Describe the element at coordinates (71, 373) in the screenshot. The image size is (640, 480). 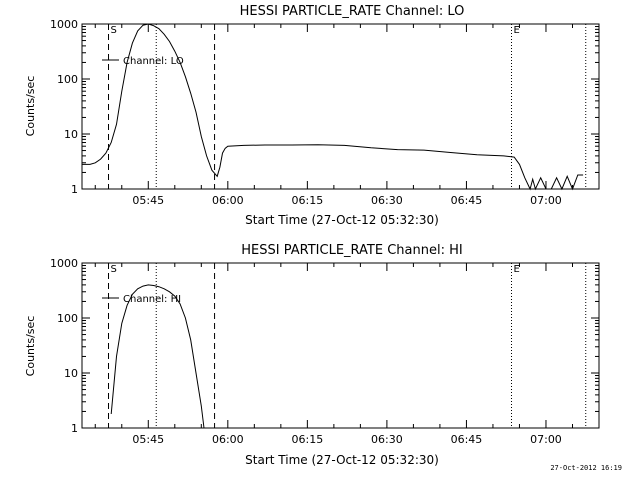
I see `panel-hi-ytick-label-1: 10` at that location.